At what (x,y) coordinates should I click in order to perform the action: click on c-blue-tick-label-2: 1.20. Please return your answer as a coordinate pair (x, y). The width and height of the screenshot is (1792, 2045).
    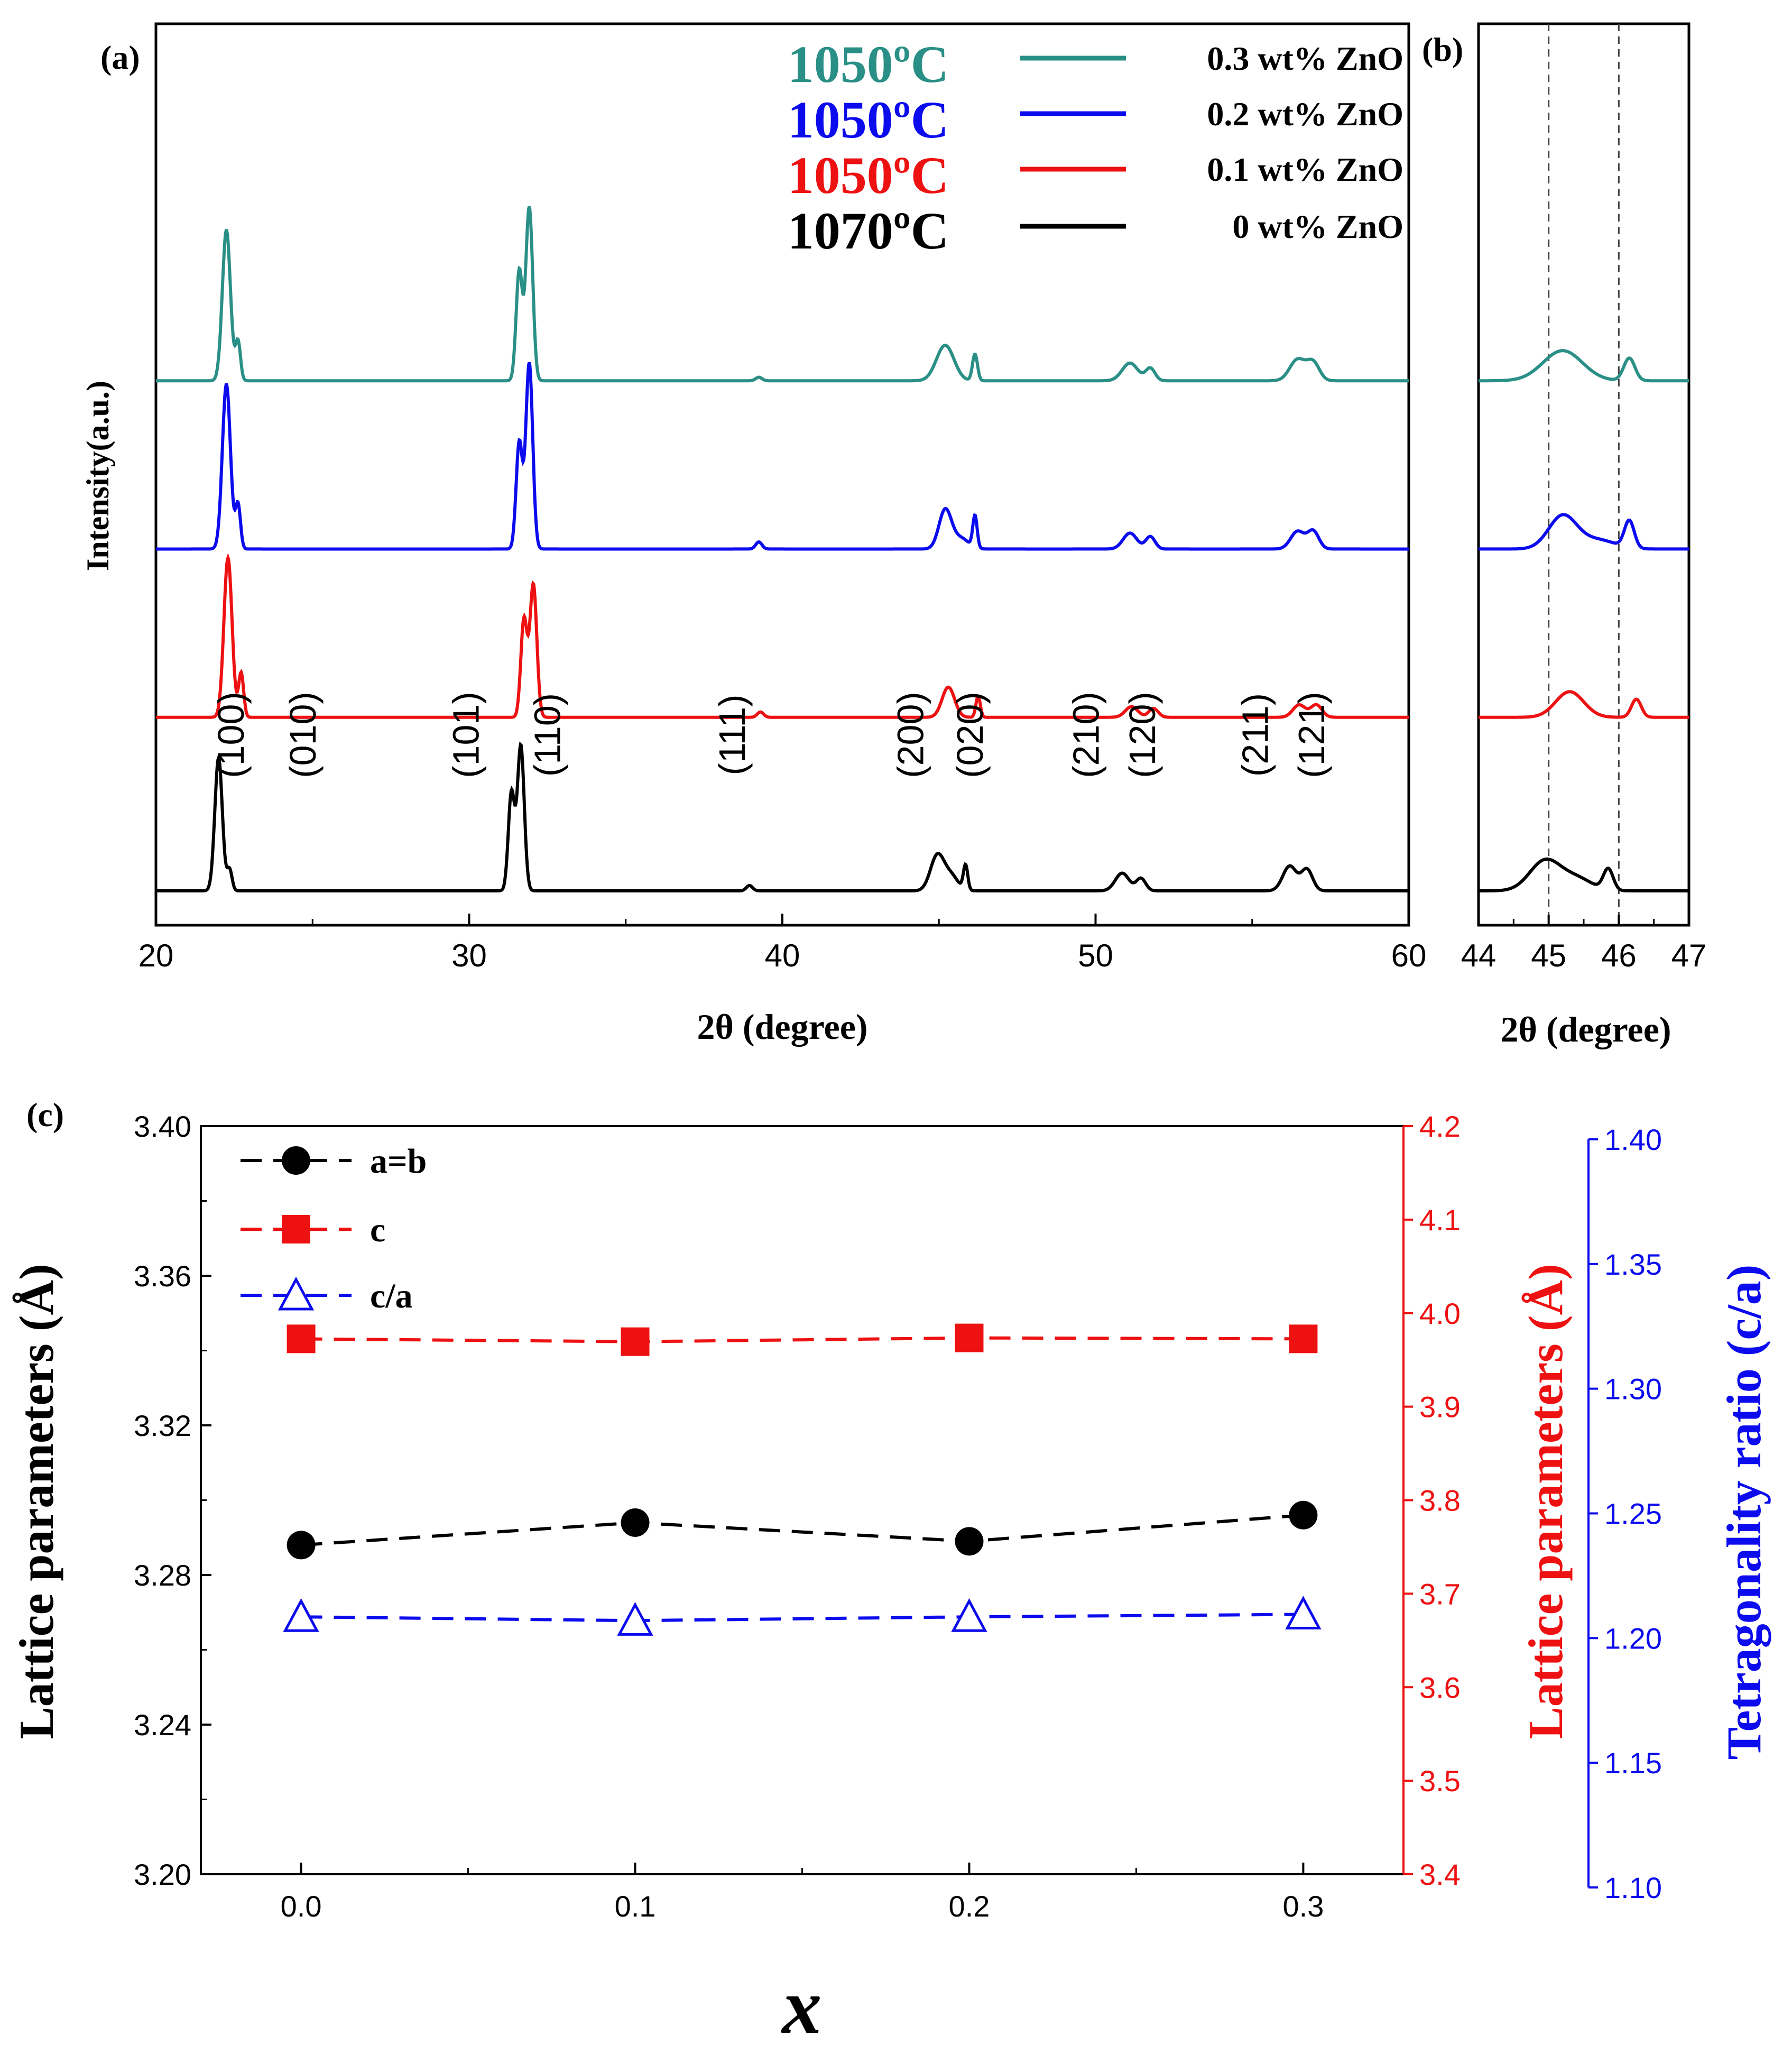
    Looking at the image, I should click on (1633, 1639).